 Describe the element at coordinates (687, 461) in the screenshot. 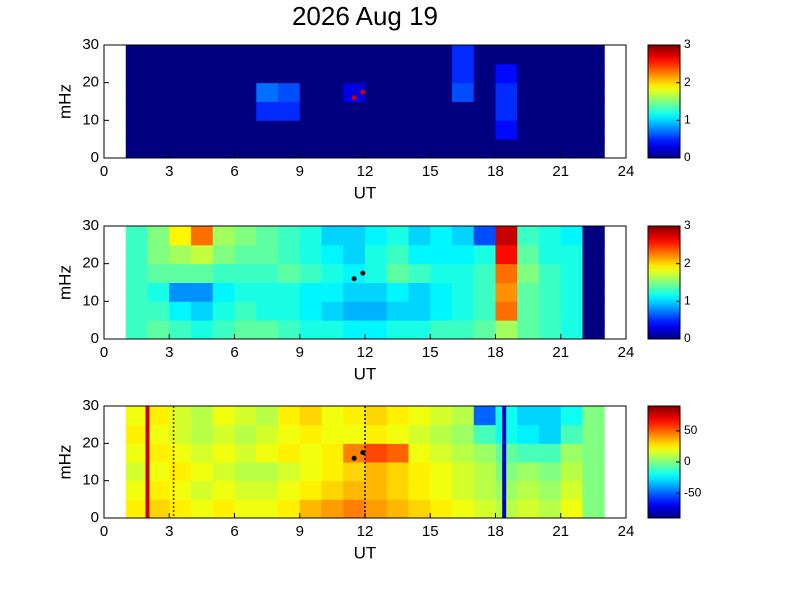

I see `colorbar-tick-label: 0` at that location.